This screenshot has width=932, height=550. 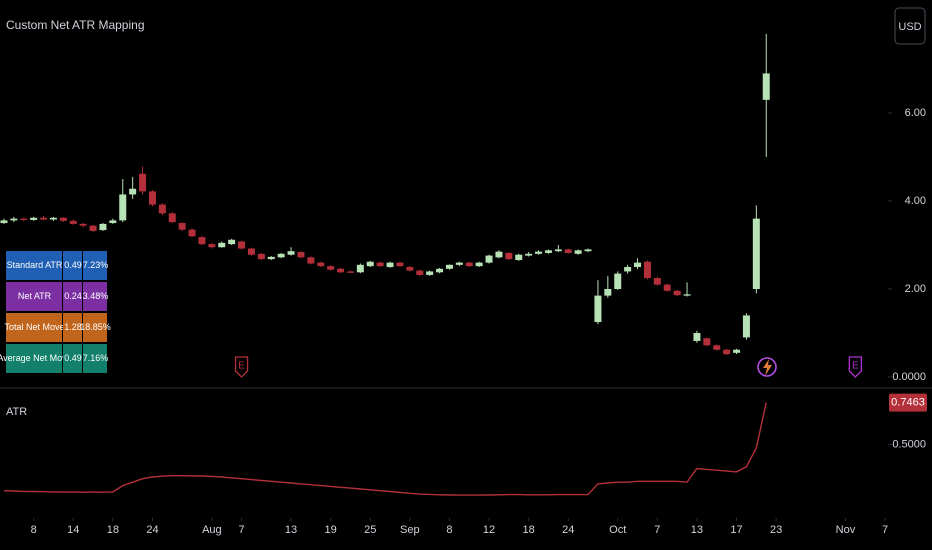 What do you see at coordinates (35, 296) in the screenshot?
I see `table-text: Net ATR` at bounding box center [35, 296].